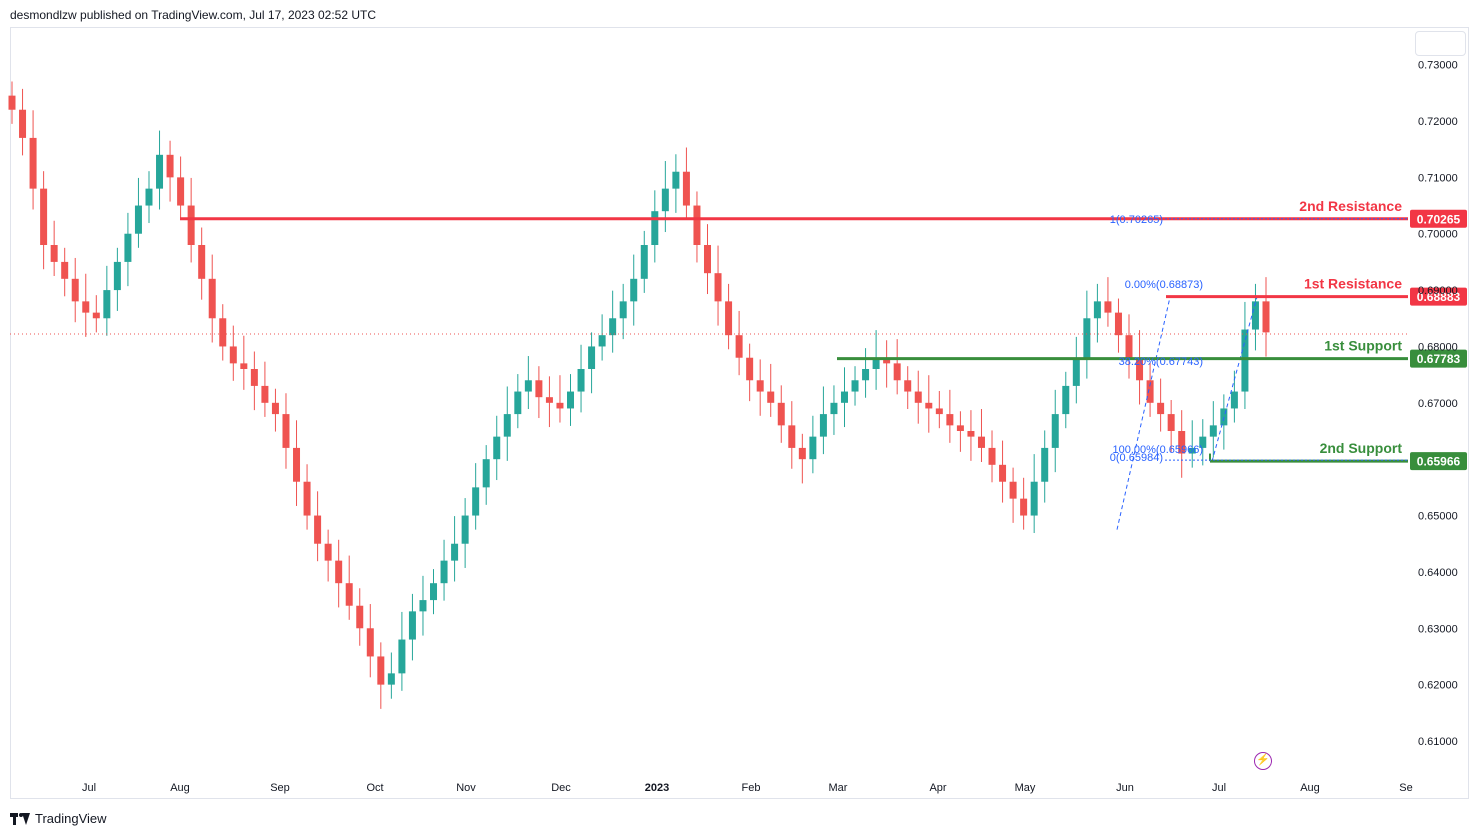 The width and height of the screenshot is (1481, 837). What do you see at coordinates (1439, 219) in the screenshot?
I see `price-tag-label: 0.70265` at bounding box center [1439, 219].